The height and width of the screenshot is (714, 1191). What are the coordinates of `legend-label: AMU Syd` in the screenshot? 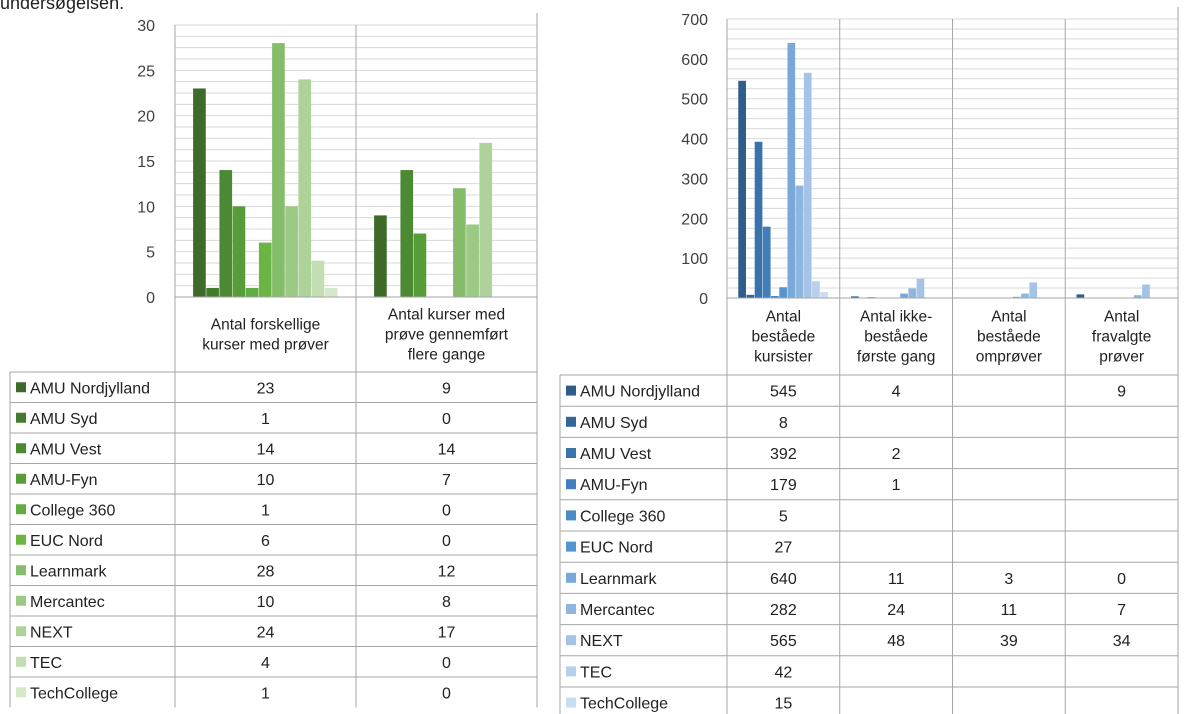 It's located at (614, 423).